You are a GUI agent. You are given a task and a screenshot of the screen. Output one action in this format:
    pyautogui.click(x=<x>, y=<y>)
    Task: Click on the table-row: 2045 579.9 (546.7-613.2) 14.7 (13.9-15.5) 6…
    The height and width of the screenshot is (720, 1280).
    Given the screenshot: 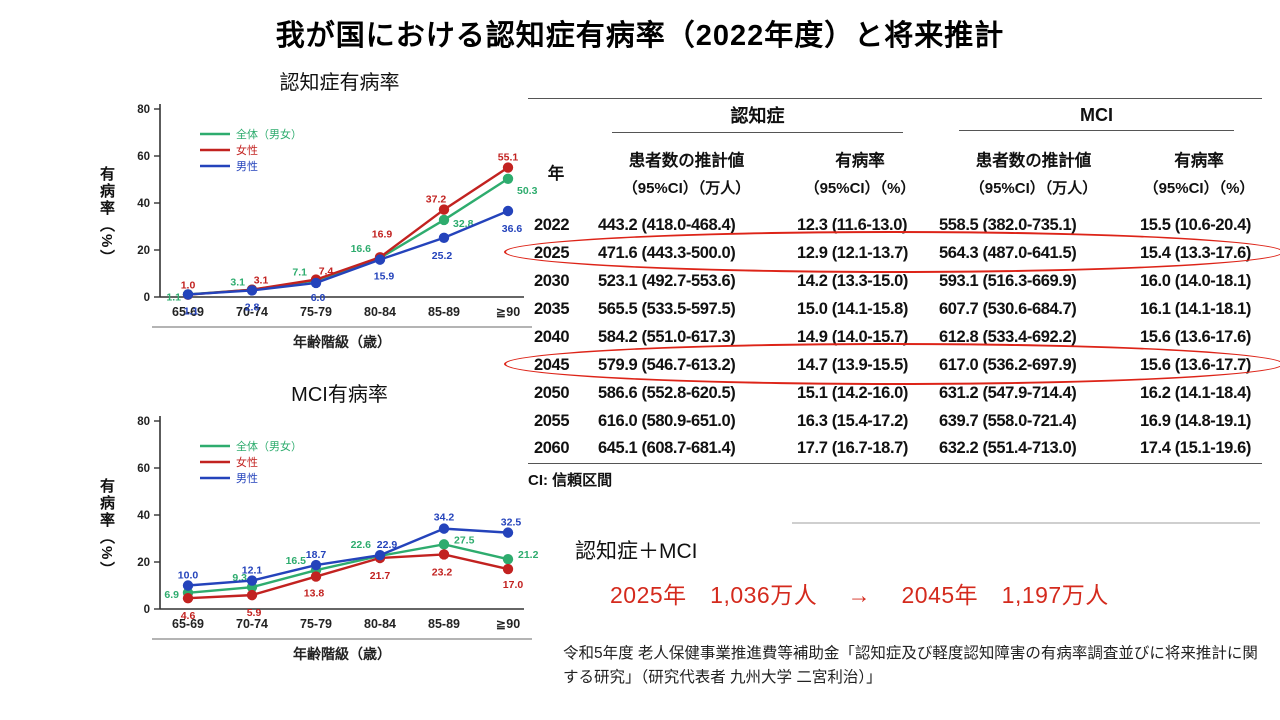 What is the action you would take?
    pyautogui.click(x=895, y=365)
    